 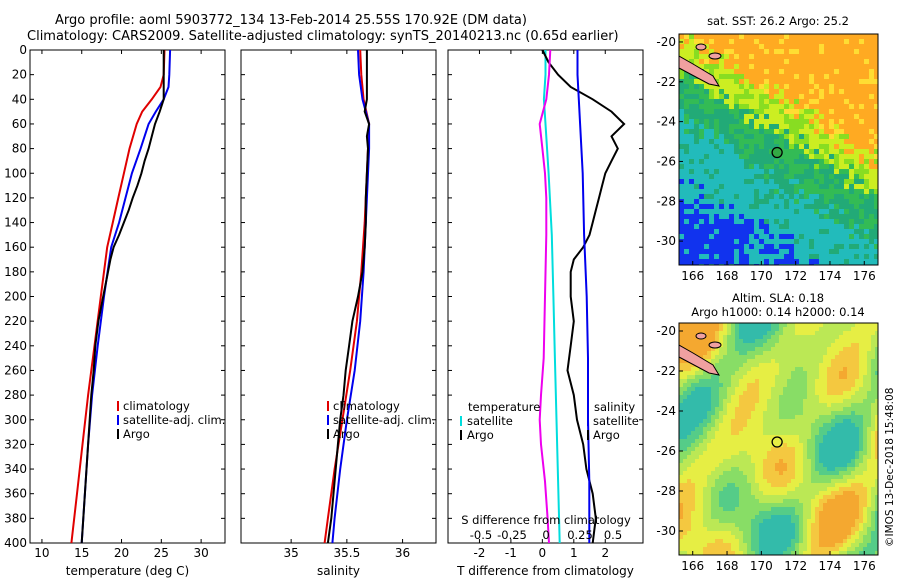 I want to click on temperature-xtick-label: 25, so click(x=161, y=553).